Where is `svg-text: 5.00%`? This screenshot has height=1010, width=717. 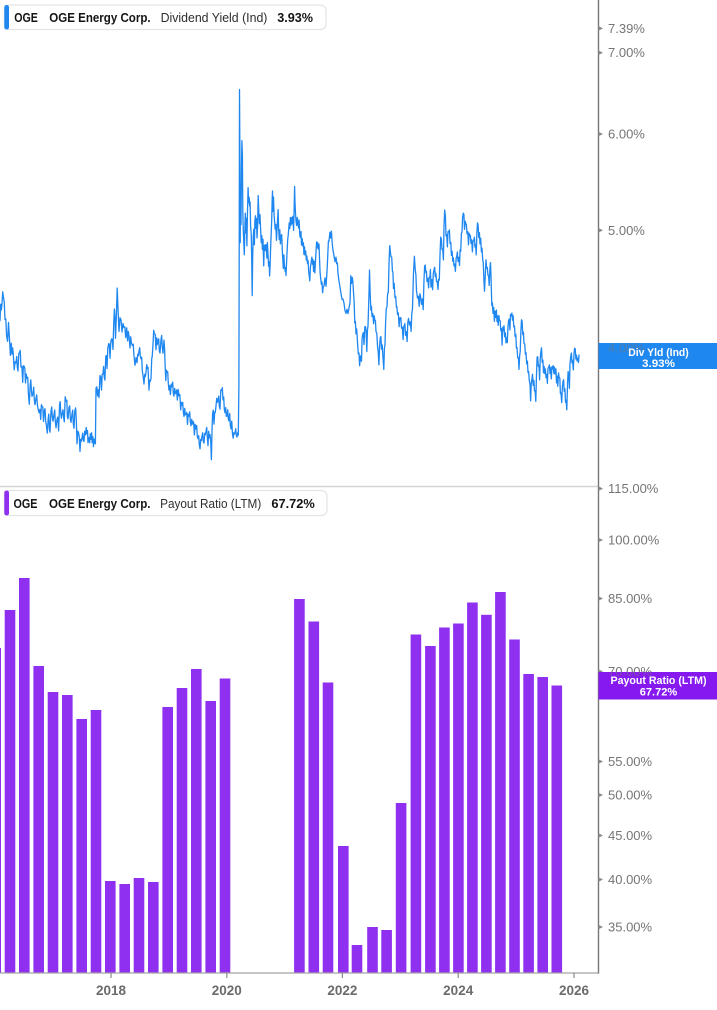
svg-text: 5.00% is located at coordinates (626, 230).